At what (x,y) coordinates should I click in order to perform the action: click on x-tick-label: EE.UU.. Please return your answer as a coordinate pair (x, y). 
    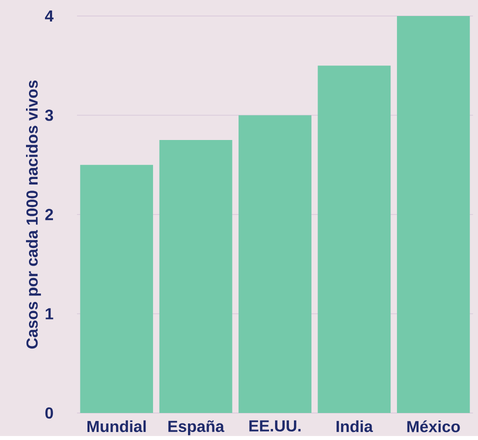
    Looking at the image, I should click on (275, 426).